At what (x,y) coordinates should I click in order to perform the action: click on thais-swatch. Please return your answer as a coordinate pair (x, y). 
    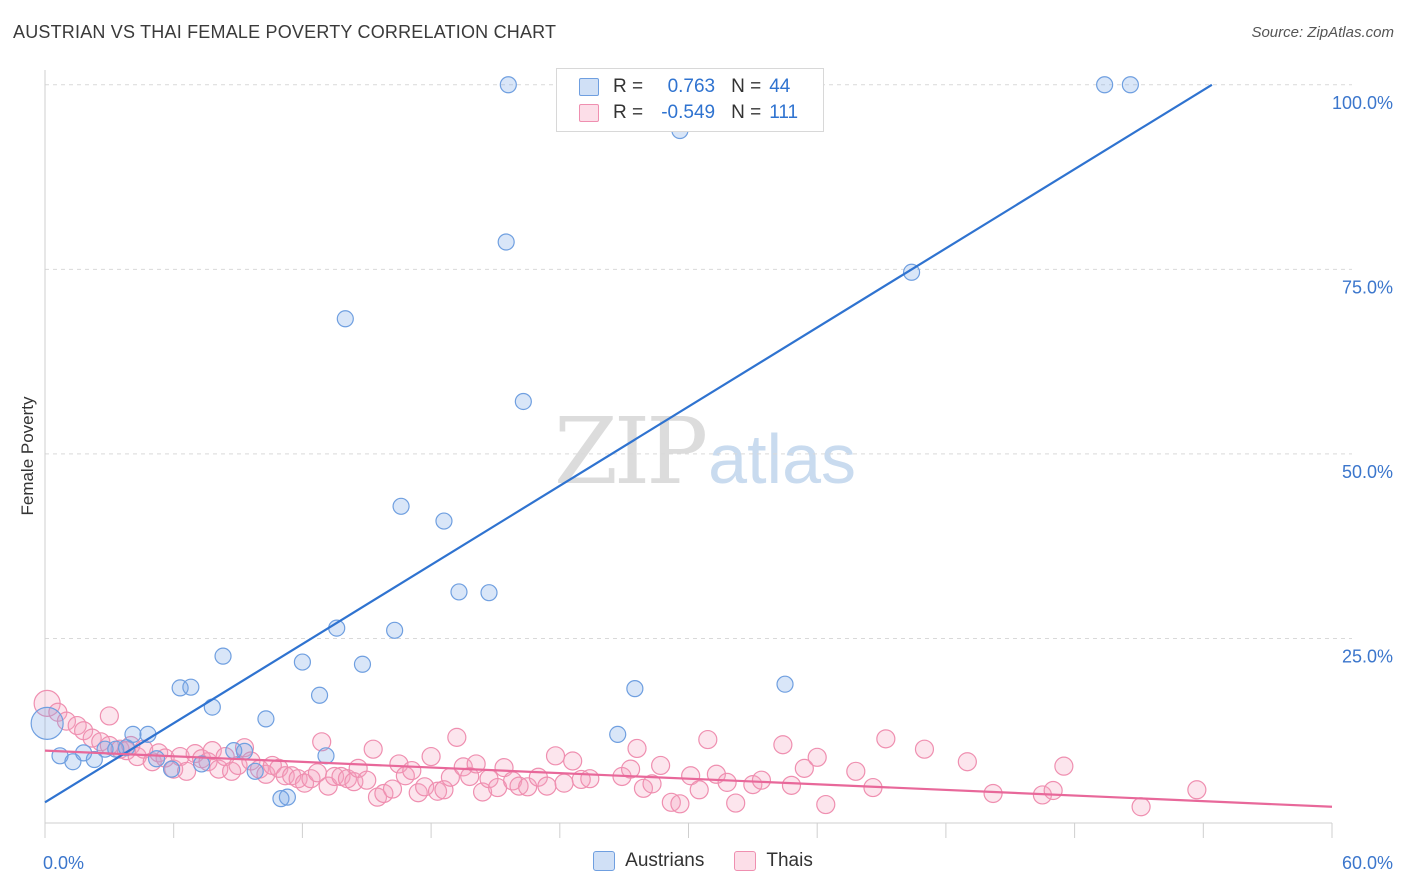
    Looking at the image, I should click on (589, 113).